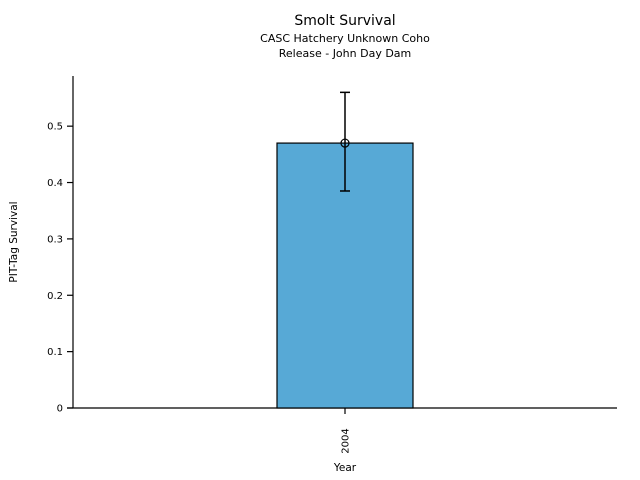 This screenshot has width=640, height=480. Describe the element at coordinates (55, 127) in the screenshot. I see `y-tick-label-0.5: 0.5` at that location.